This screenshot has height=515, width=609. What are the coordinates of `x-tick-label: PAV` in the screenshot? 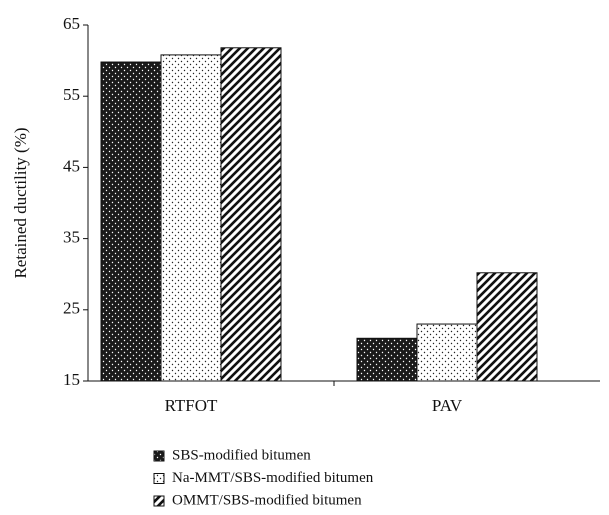 It's located at (447, 405).